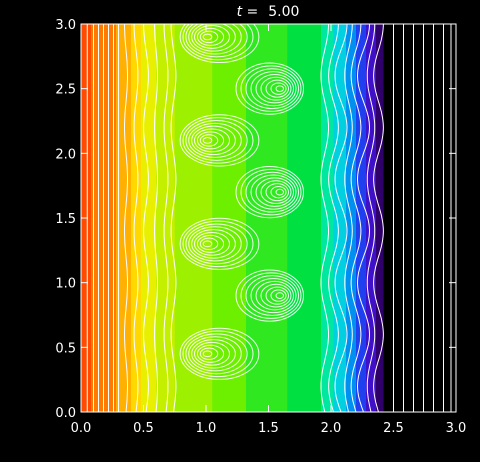 Image resolution: width=480 pixels, height=462 pixels. I want to click on title-value: 5.00, so click(283, 12).